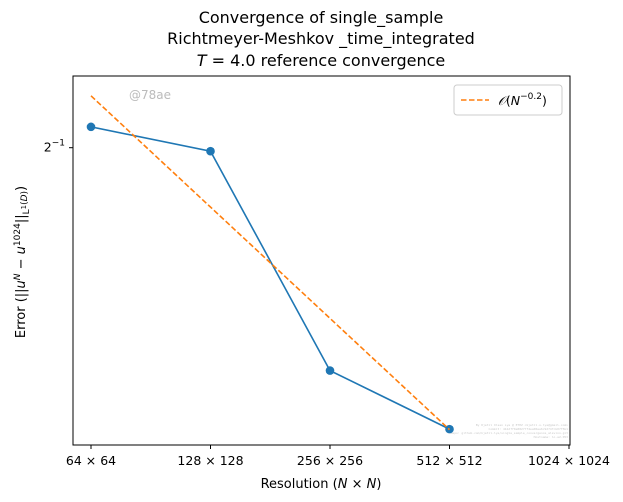 The width and height of the screenshot is (623, 502). I want to click on y-axis-label: Error (||uN − u1024||L1(D)), so click(22, 262).